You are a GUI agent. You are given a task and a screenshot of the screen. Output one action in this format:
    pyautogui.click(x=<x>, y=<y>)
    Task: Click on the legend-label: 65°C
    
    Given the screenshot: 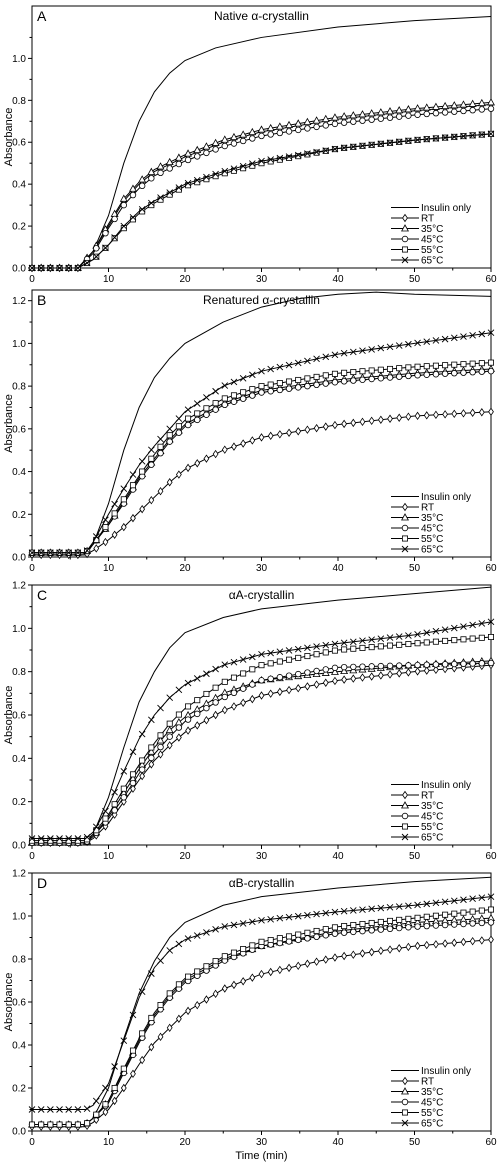 What is the action you would take?
    pyautogui.click(x=432, y=261)
    